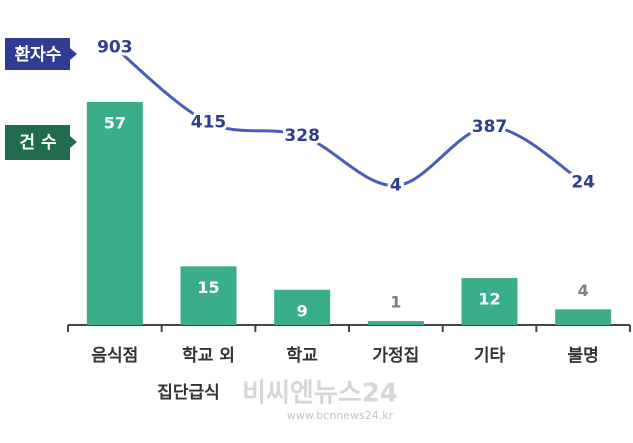  Describe the element at coordinates (395, 356) in the screenshot. I see `x-tick-label: 가정집` at that location.